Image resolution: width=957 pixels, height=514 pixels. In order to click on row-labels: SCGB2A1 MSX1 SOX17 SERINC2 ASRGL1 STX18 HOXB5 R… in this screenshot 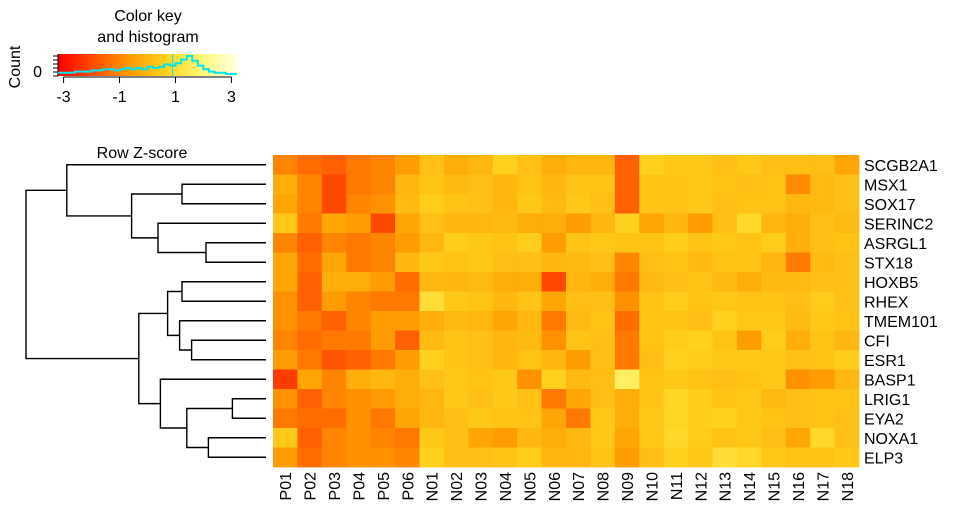, I will do `click(901, 312)`.